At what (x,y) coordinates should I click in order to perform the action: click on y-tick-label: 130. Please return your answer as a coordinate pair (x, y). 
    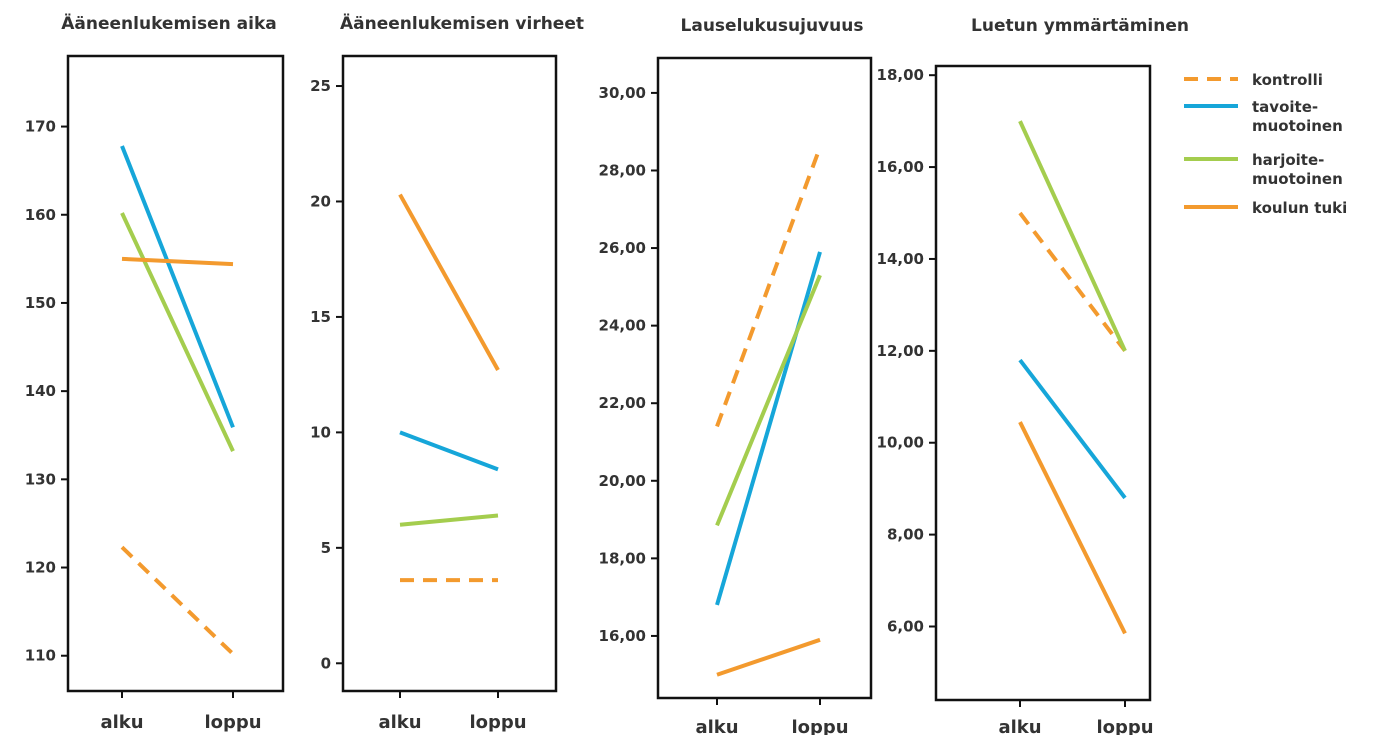
    Looking at the image, I should click on (40, 479).